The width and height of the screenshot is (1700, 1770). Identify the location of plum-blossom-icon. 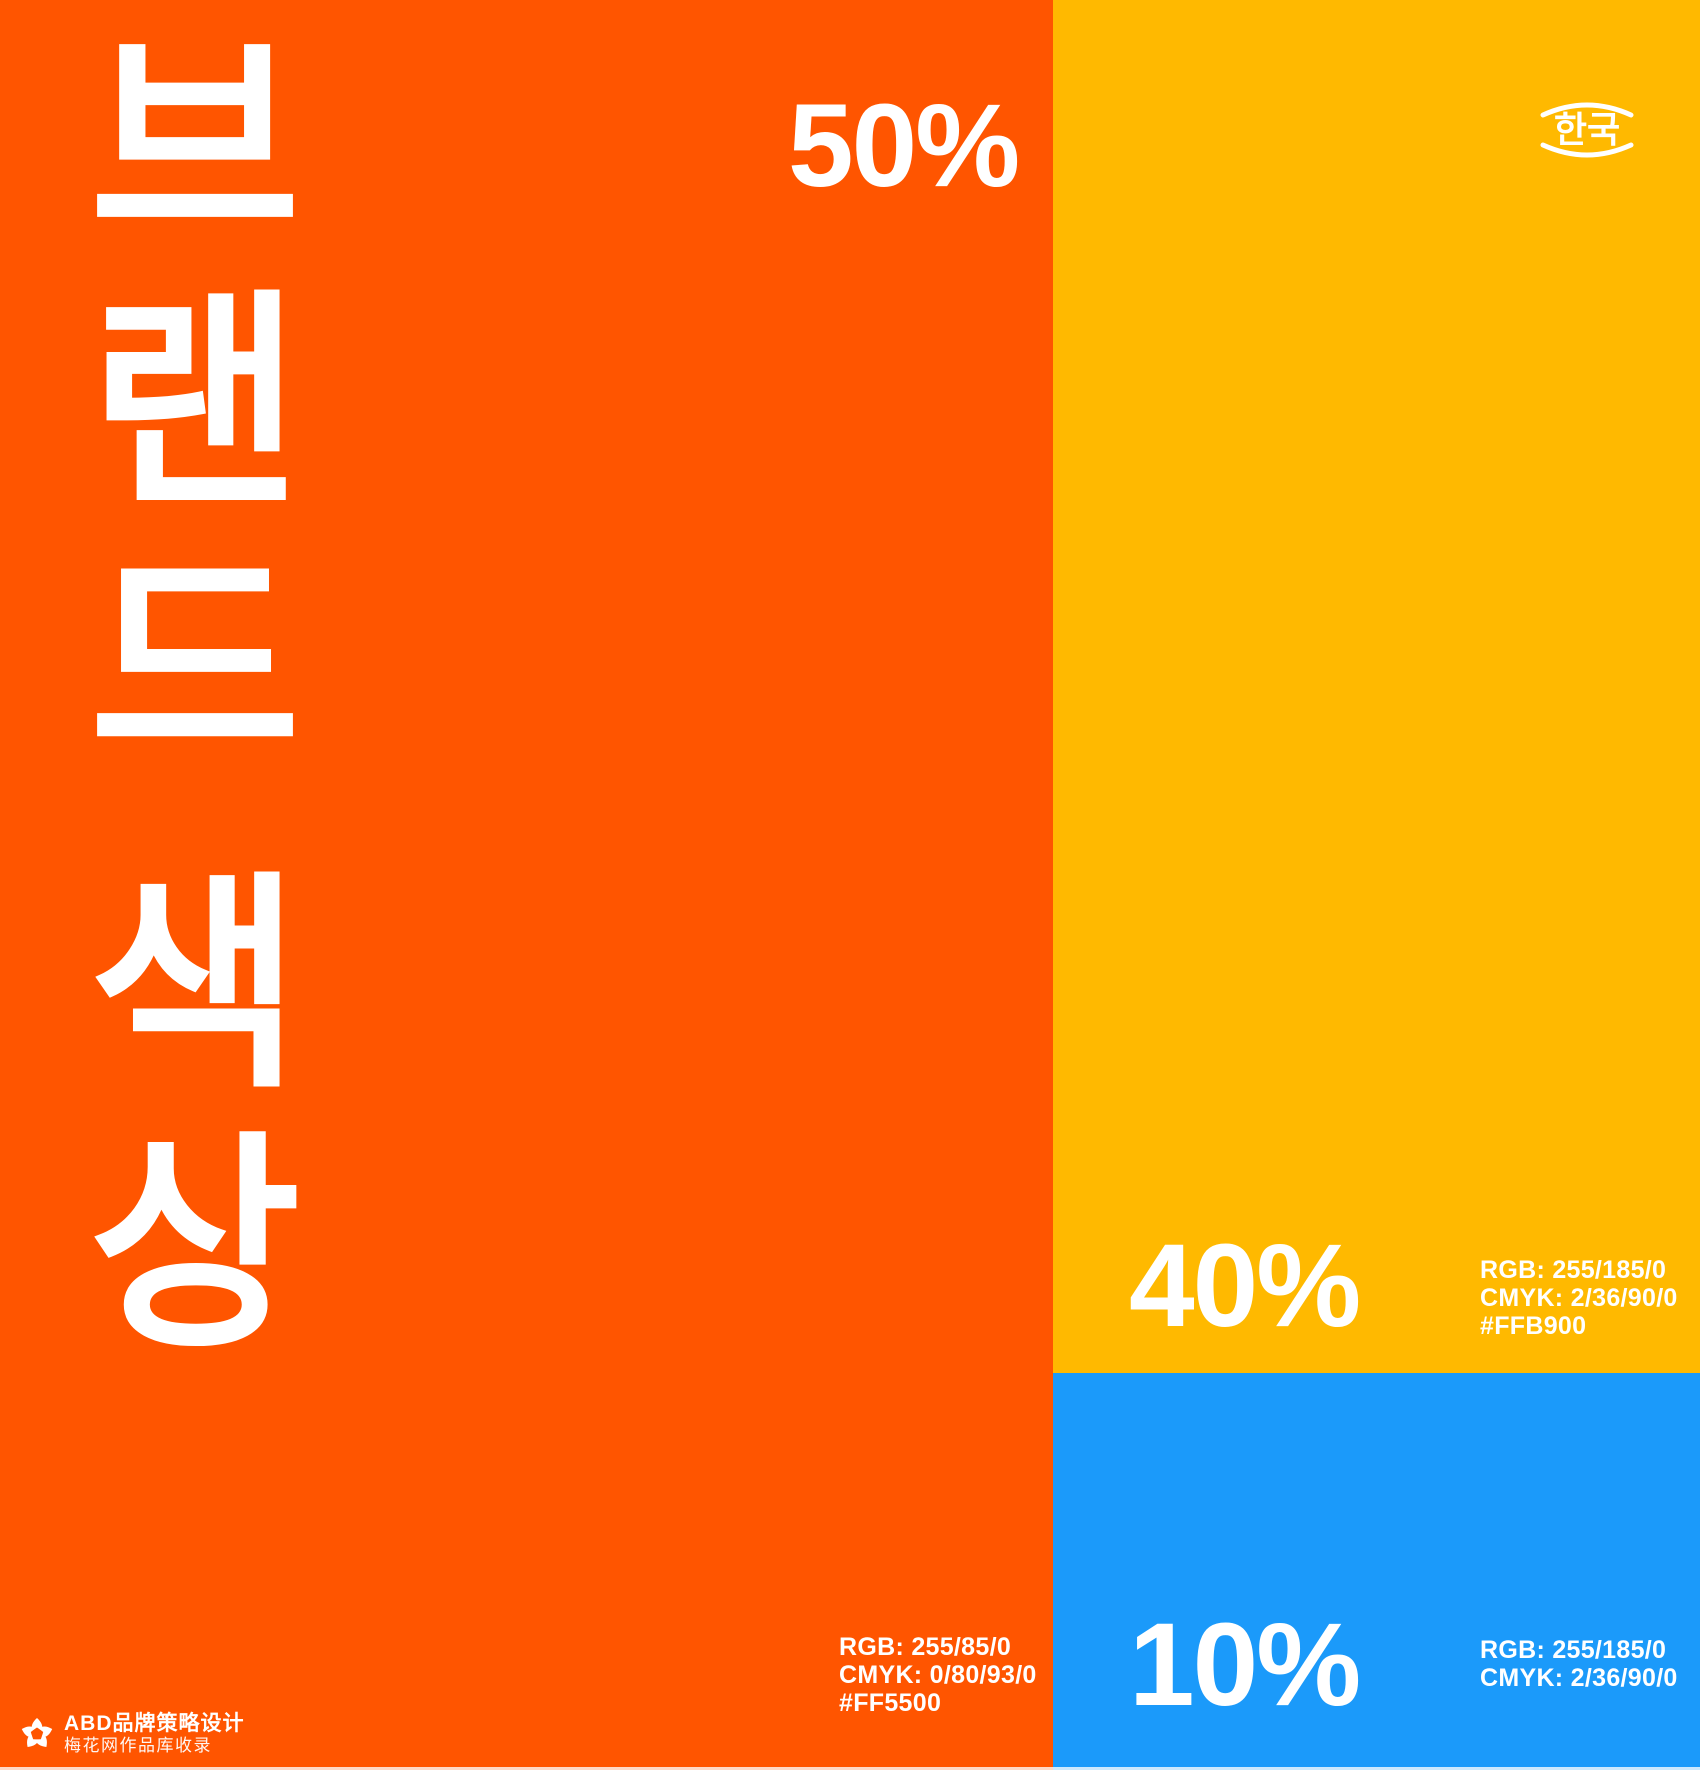
(37, 1732).